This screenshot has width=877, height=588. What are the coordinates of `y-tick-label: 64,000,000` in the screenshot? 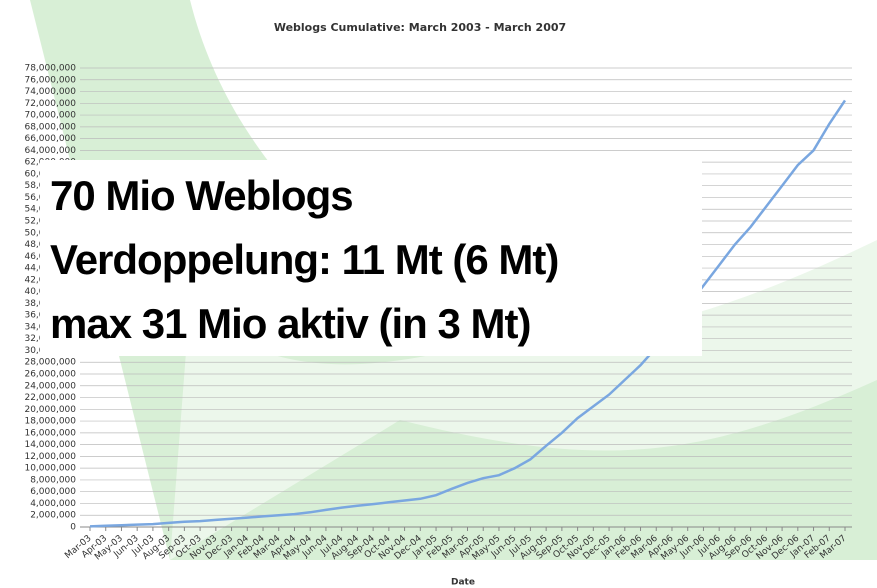 It's located at (50, 151).